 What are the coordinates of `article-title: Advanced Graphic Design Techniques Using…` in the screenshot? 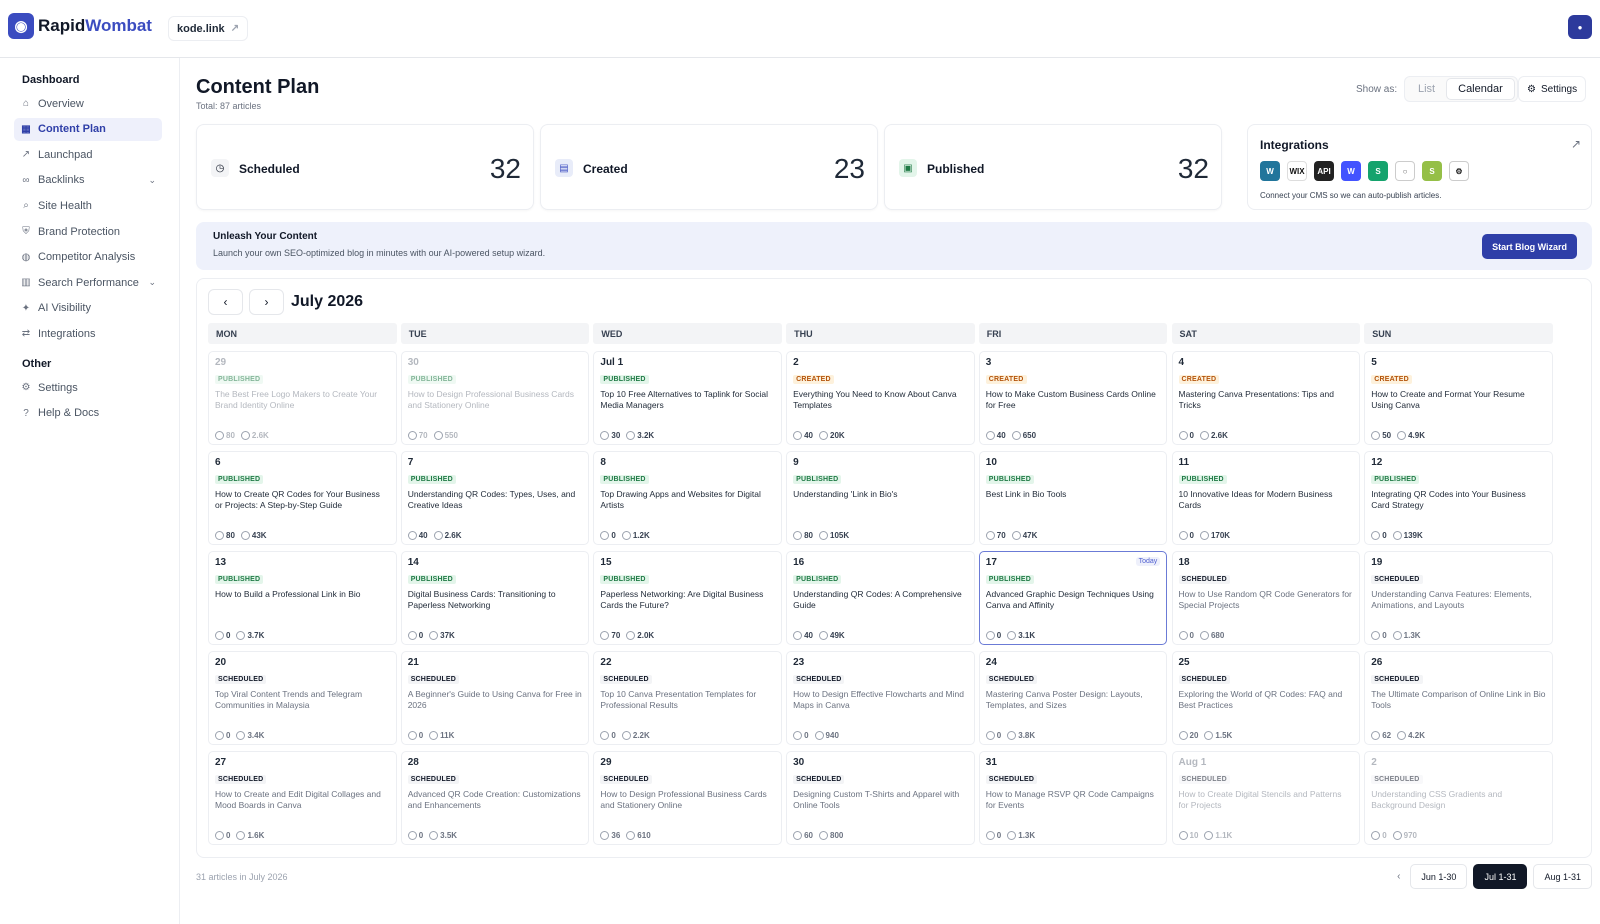 It's located at (1069, 599).